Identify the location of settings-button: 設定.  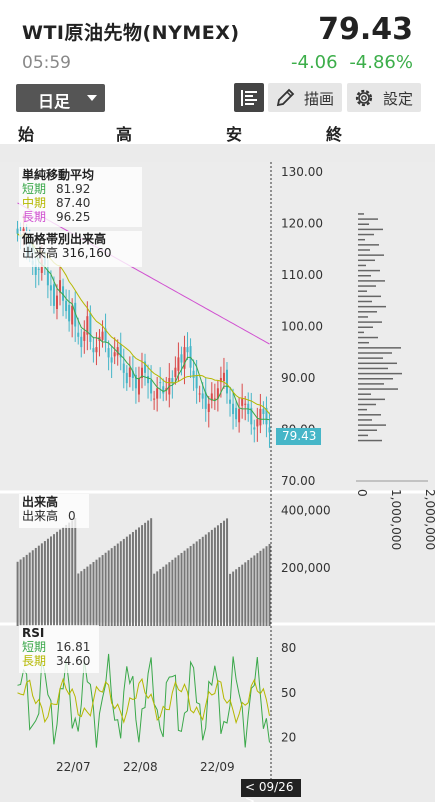
(384, 97).